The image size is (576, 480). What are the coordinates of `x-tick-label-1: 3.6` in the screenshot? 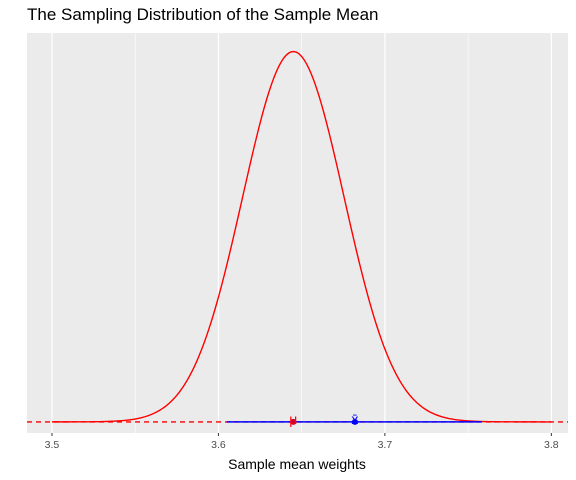 It's located at (218, 445).